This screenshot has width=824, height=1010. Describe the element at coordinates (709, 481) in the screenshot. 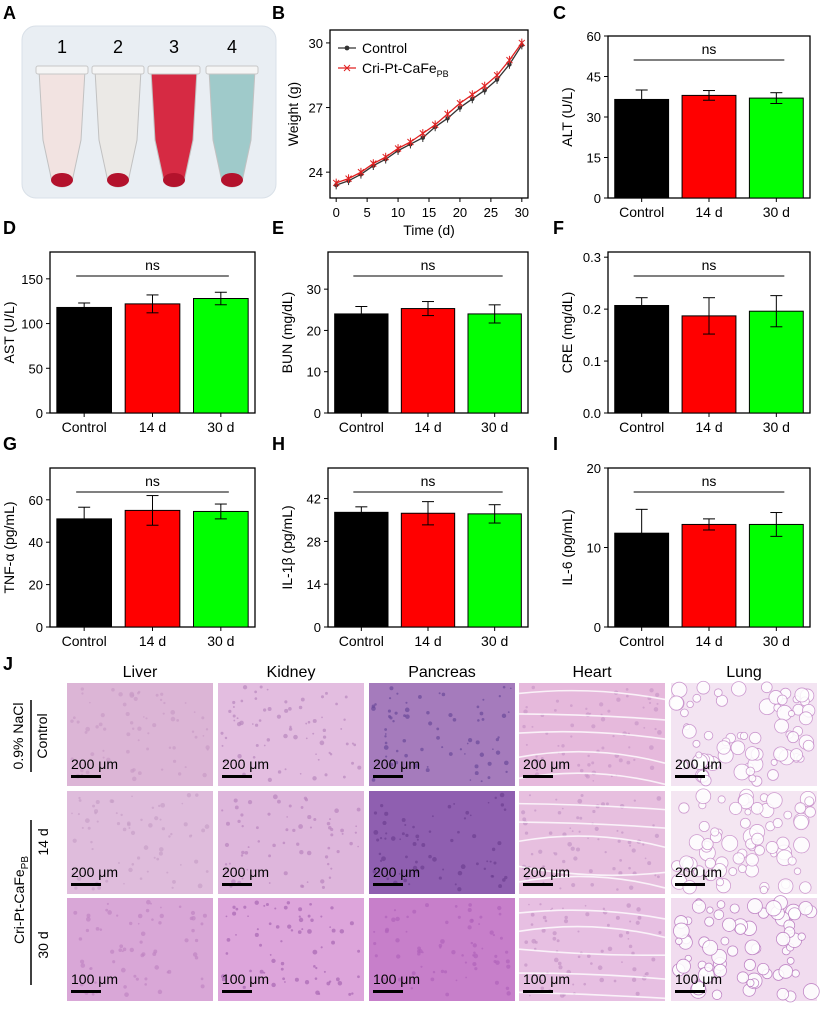

I see `significance-label: ns` at that location.